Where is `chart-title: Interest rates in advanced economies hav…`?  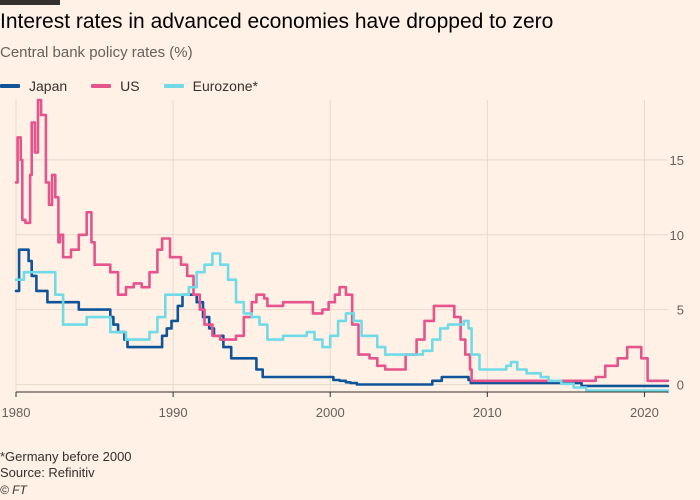
chart-title: Interest rates in advanced economies hav… is located at coordinates (277, 21).